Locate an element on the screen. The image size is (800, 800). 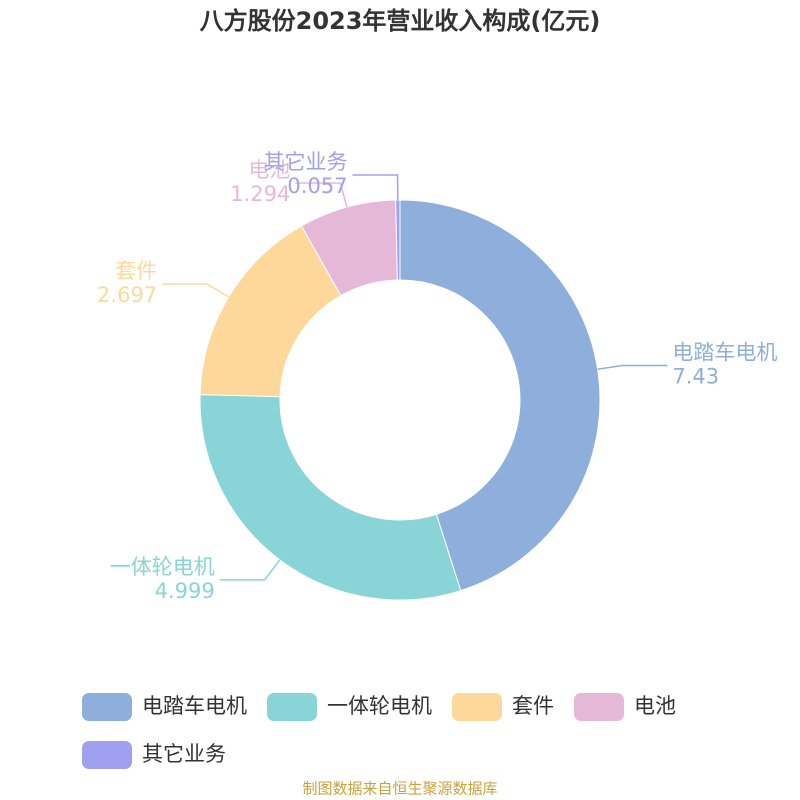
slice-label: 其它业务 is located at coordinates (306, 162).